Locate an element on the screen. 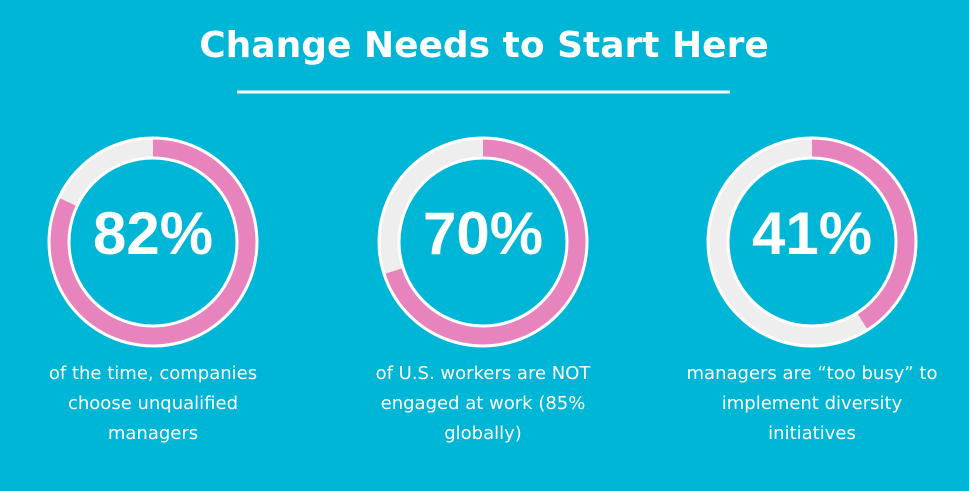  caption-line: initiatives is located at coordinates (812, 433).